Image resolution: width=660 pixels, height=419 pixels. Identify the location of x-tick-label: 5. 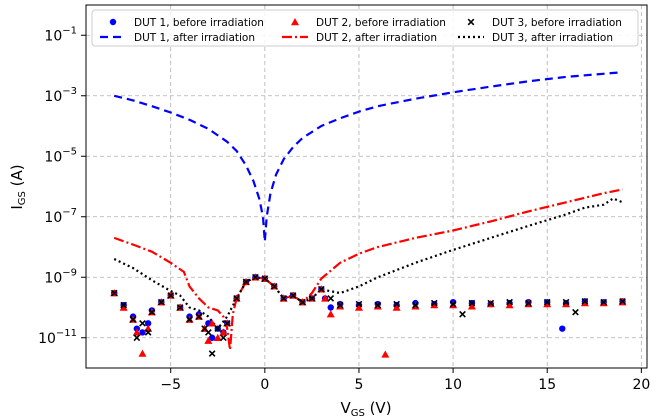
(359, 385).